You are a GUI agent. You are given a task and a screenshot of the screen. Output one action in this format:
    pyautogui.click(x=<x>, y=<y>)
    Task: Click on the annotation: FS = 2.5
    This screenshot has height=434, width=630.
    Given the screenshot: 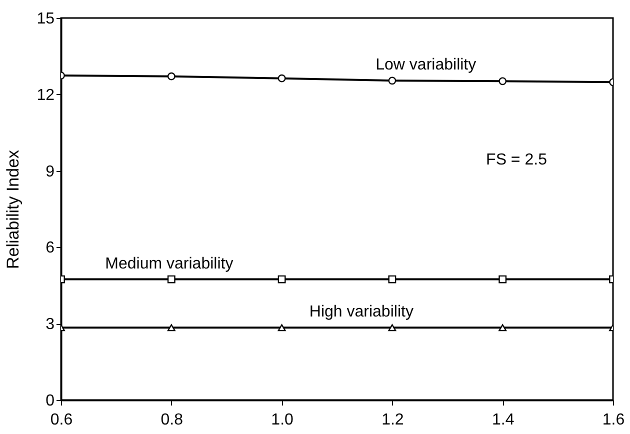 What is the action you would take?
    pyautogui.click(x=517, y=159)
    